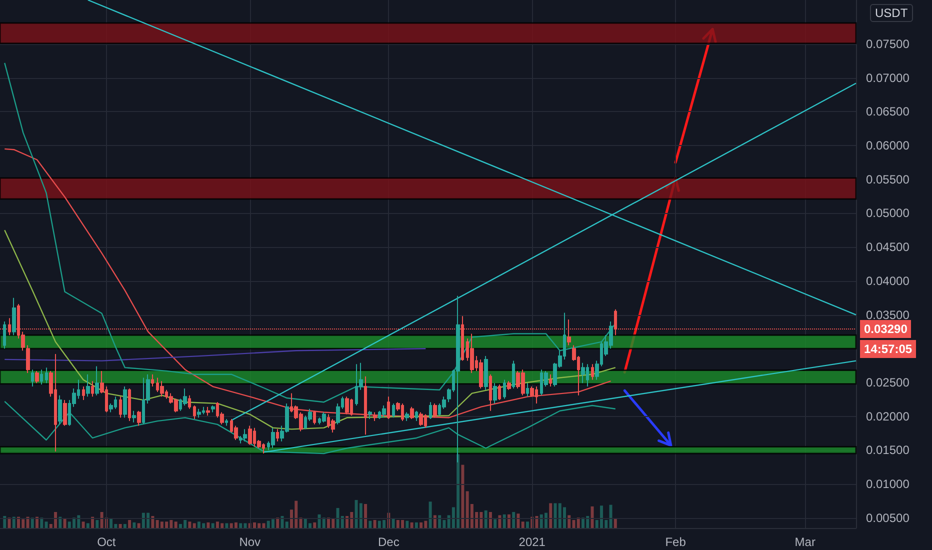  I want to click on y-tick-label: 0.04000, so click(888, 281).